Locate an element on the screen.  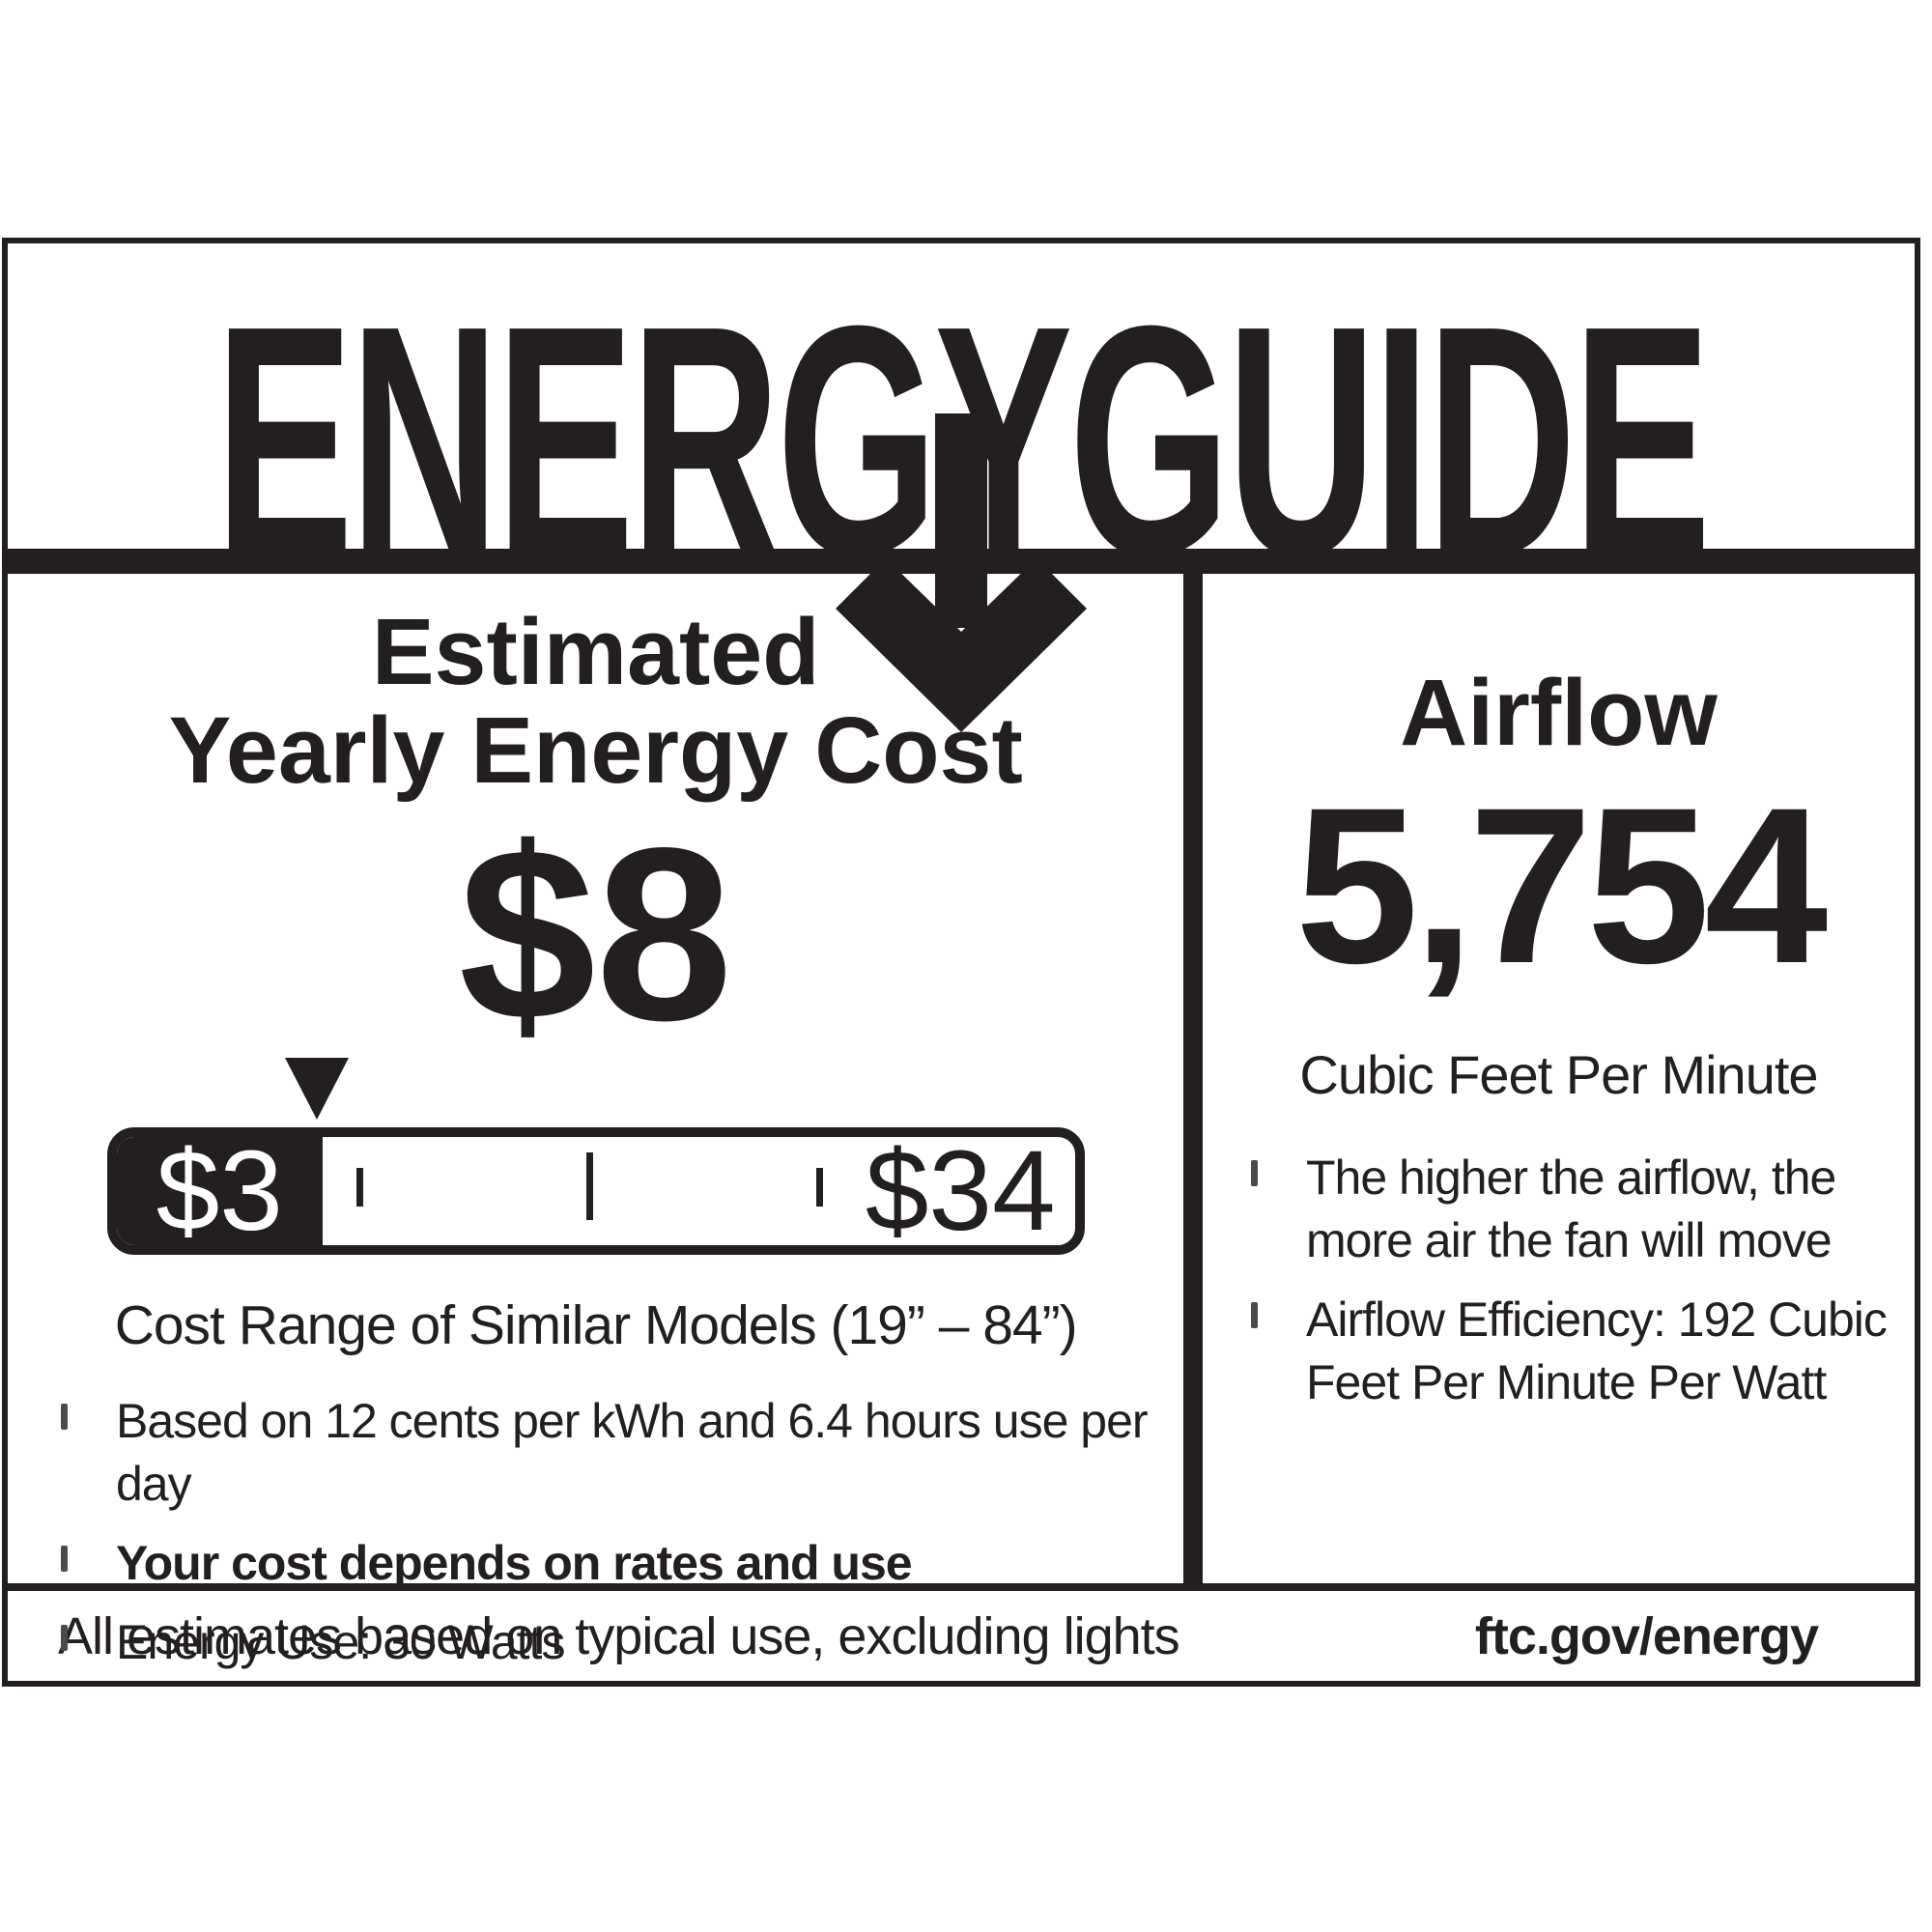
column-divider is located at coordinates (1193, 1078).